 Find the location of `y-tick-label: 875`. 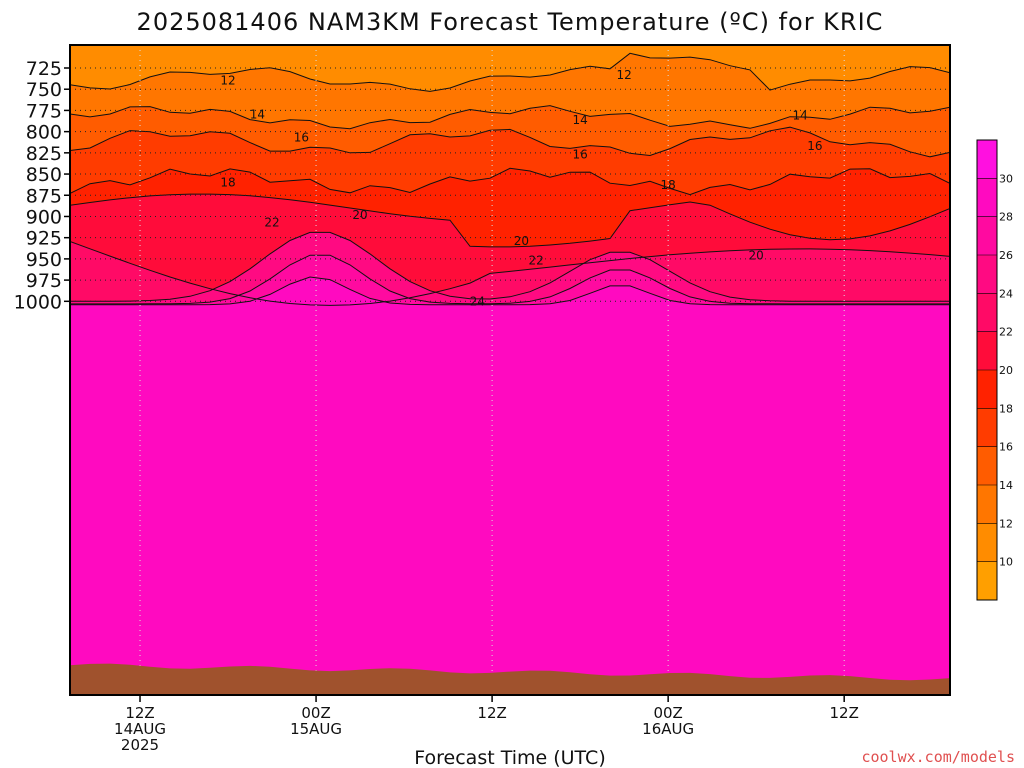

y-tick-label: 875 is located at coordinates (44, 196).